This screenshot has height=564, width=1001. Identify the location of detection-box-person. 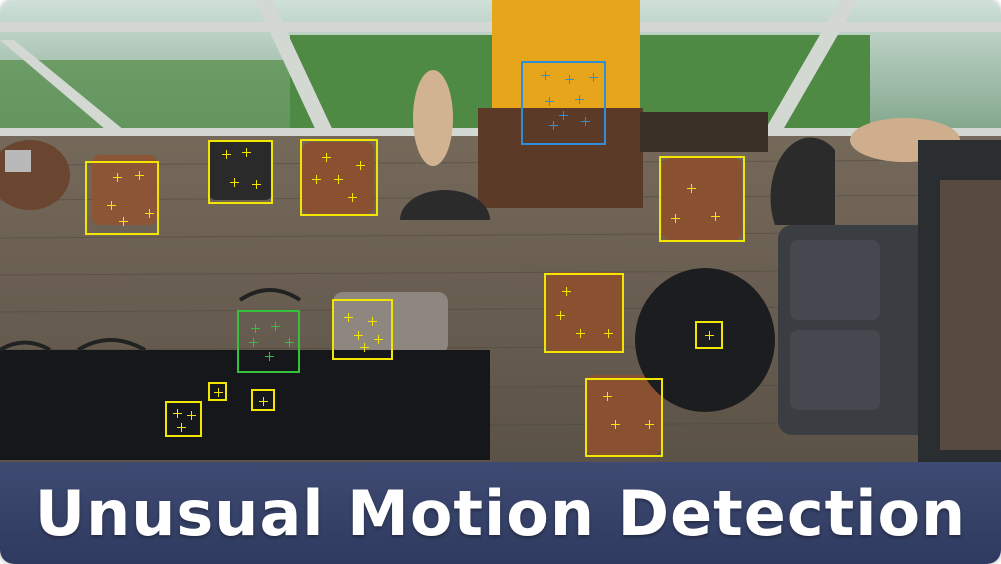
(268, 341).